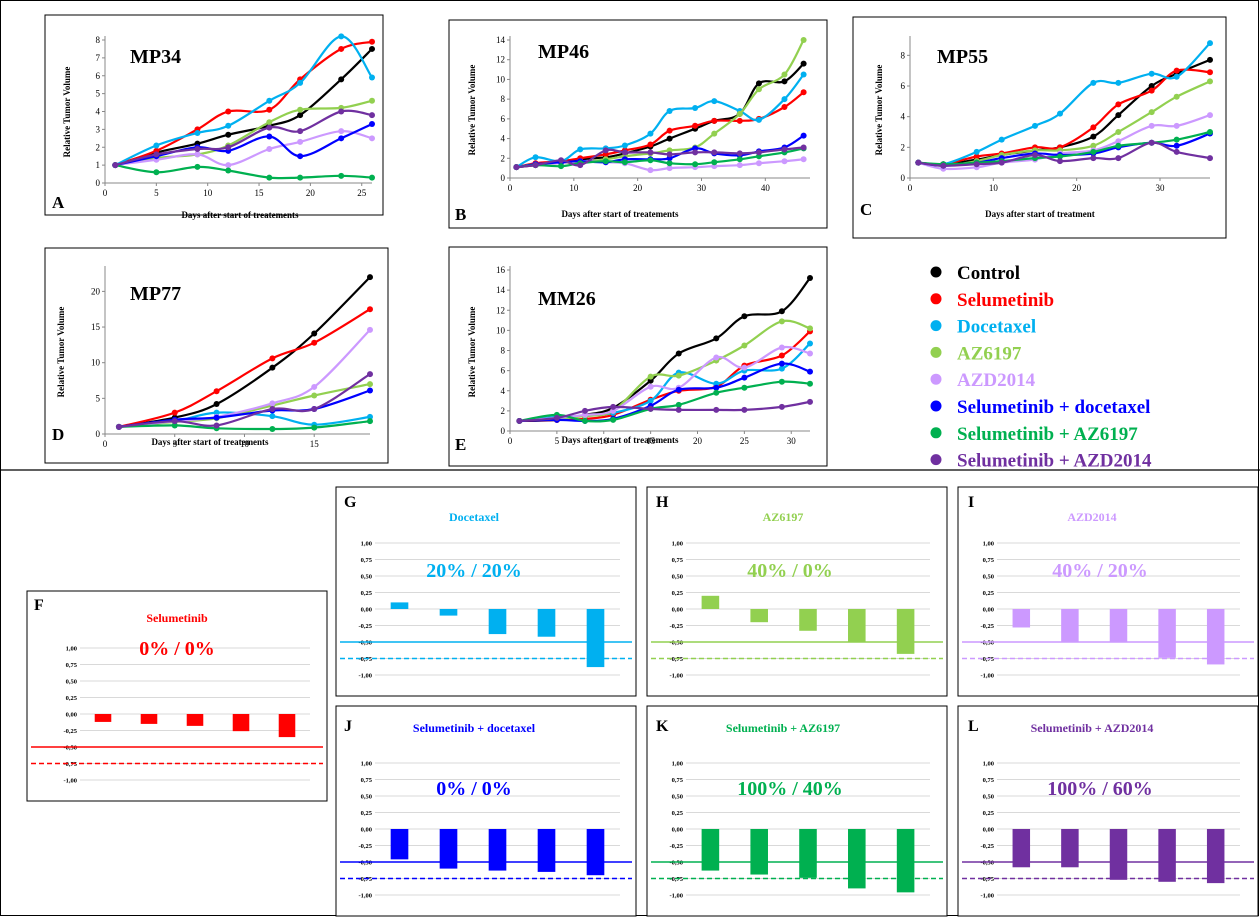 The image size is (1260, 917). What do you see at coordinates (783, 517) in the screenshot?
I see `chart-title: AZ6197` at bounding box center [783, 517].